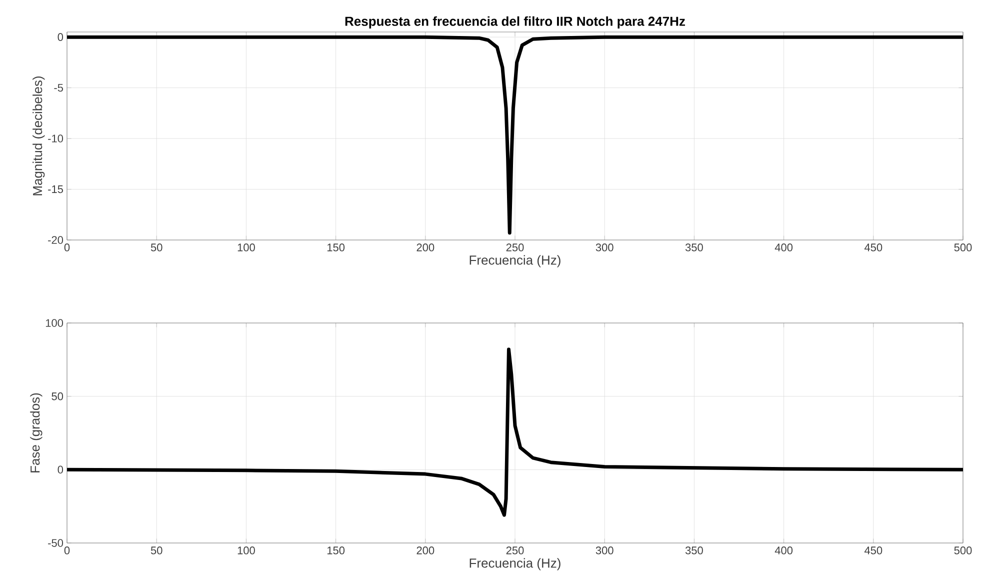 The height and width of the screenshot is (588, 982). What do you see at coordinates (515, 22) in the screenshot?
I see `chart-title: Respuesta en frecuencia del filtro IIR Notch para 247Hz` at bounding box center [515, 22].